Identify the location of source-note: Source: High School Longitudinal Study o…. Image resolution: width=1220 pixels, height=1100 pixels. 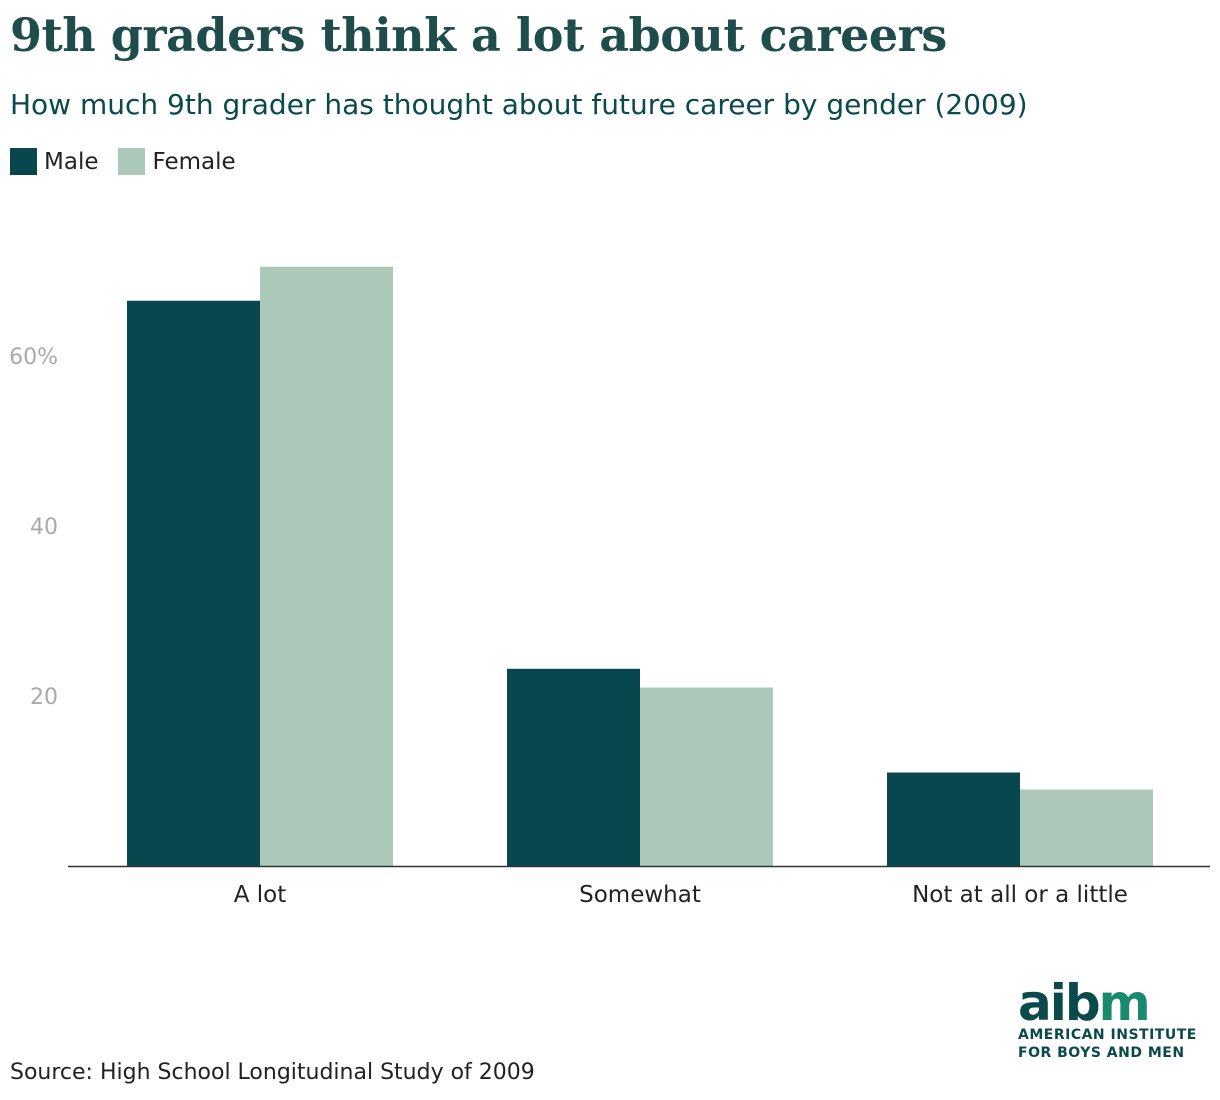
(272, 1072).